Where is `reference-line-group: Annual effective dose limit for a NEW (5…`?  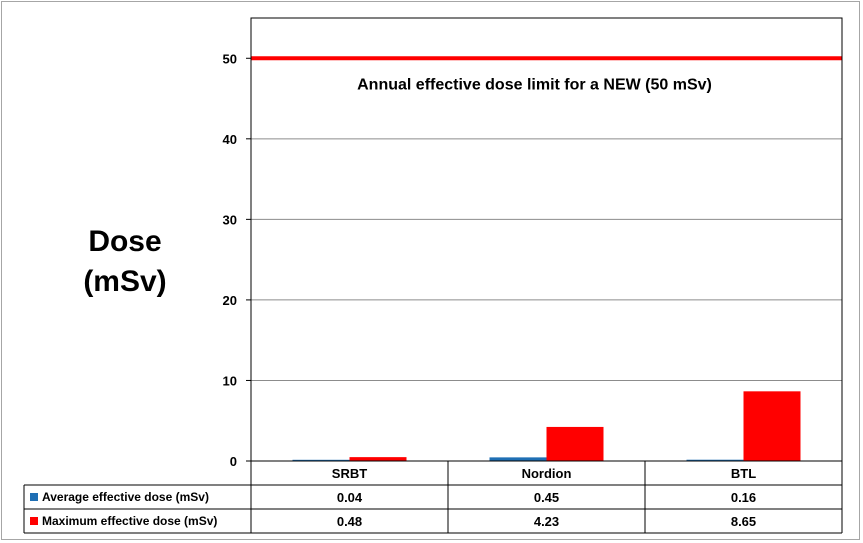 reference-line-group: Annual effective dose limit for a NEW (5… is located at coordinates (546, 74).